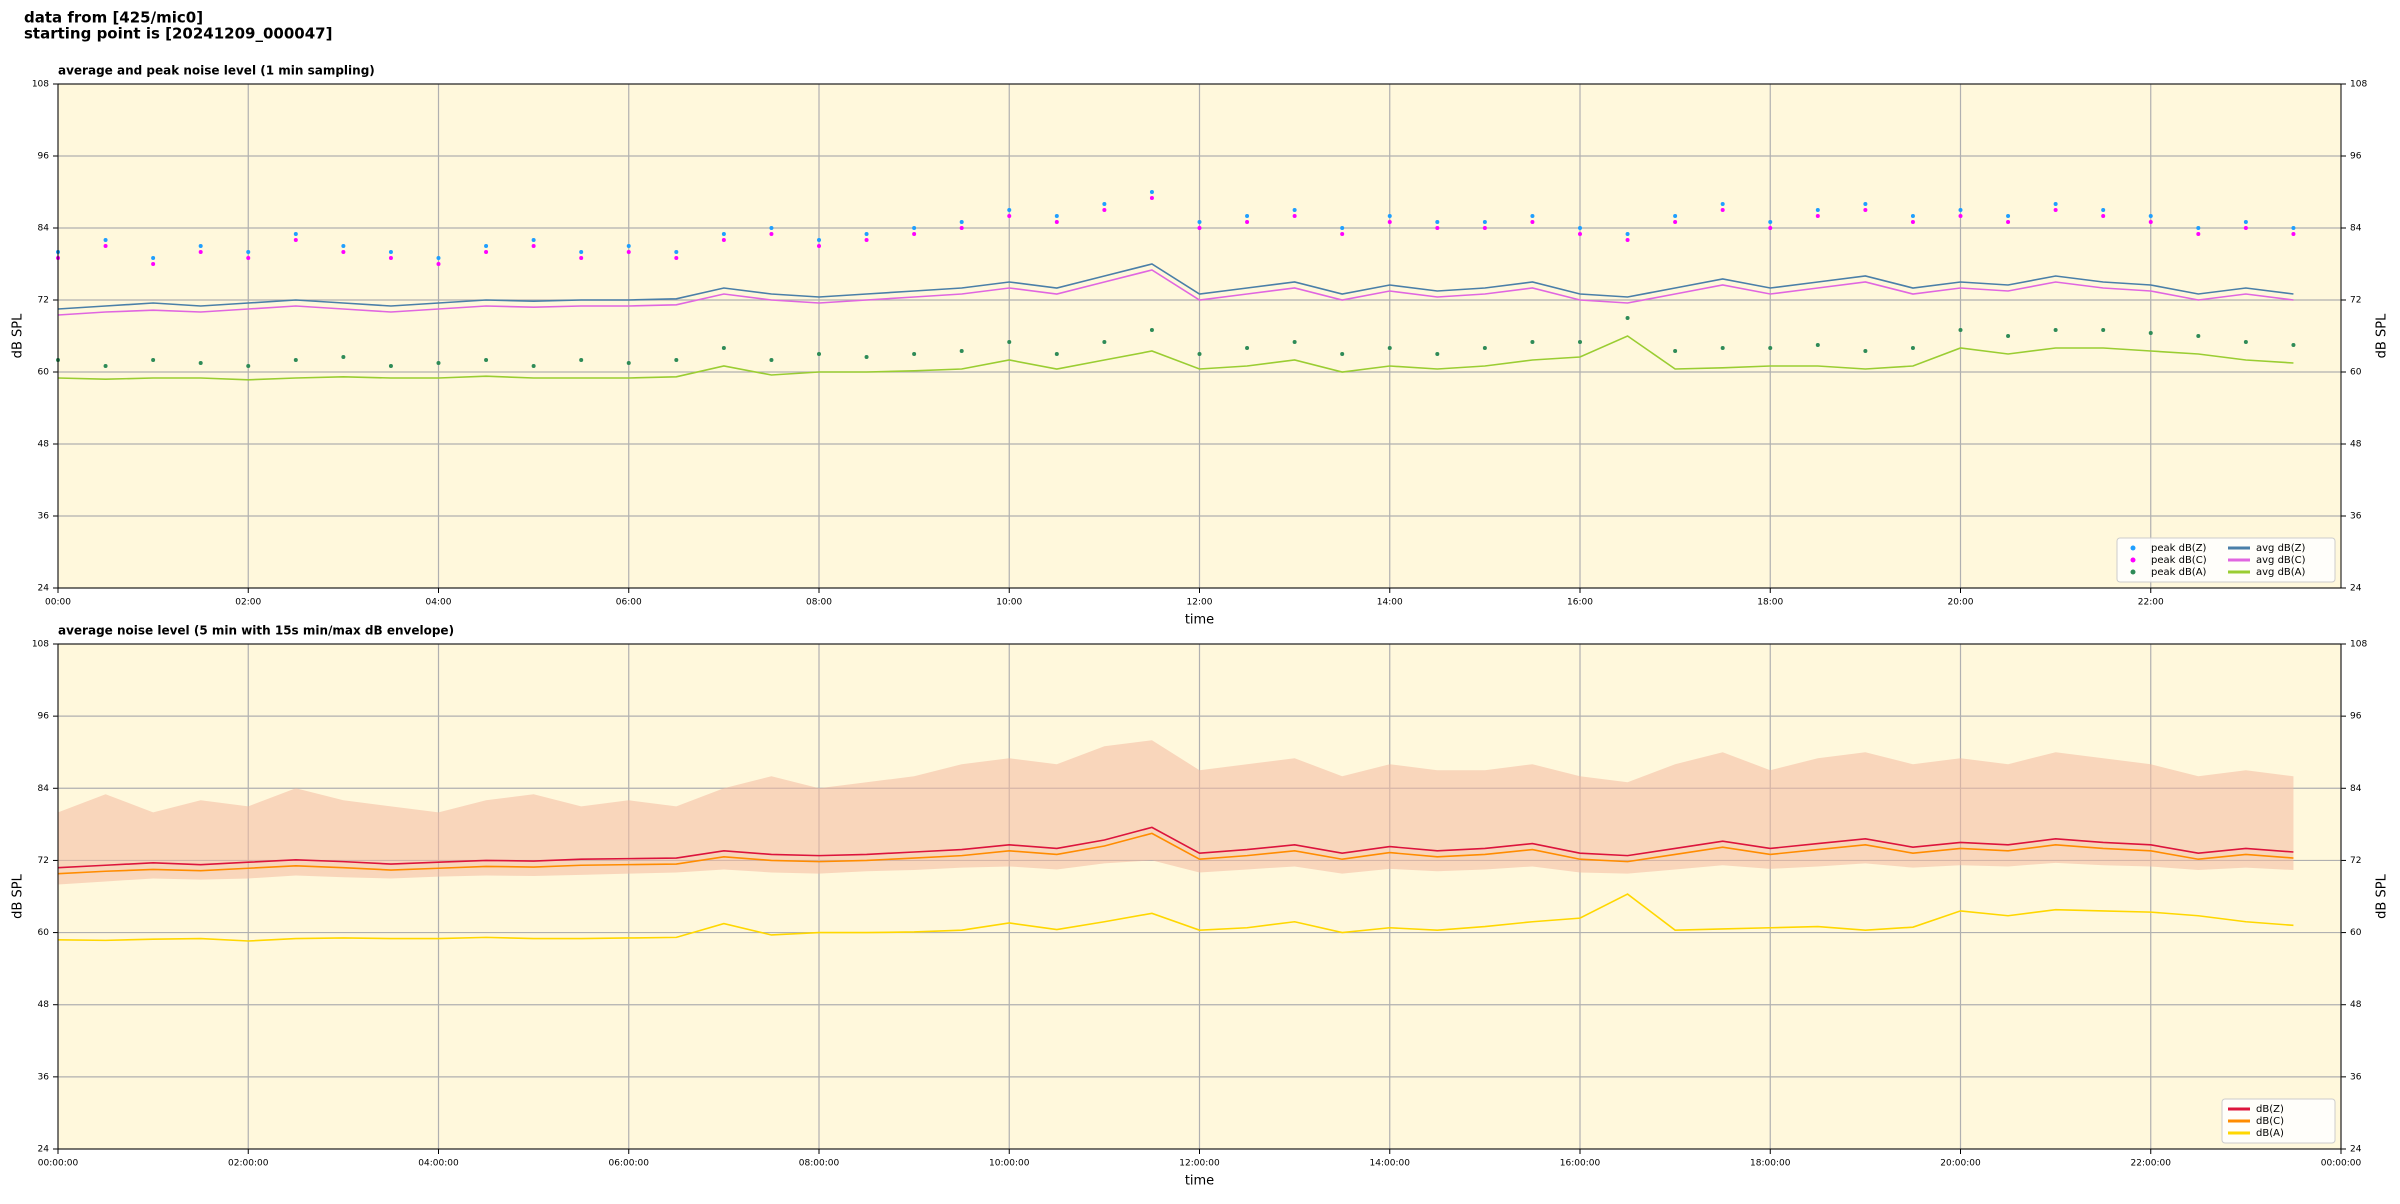 Image resolution: width=2400 pixels, height=1204 pixels. Describe the element at coordinates (1960, 1164) in the screenshot. I see `x-tick-label: 20:00:00` at that location.